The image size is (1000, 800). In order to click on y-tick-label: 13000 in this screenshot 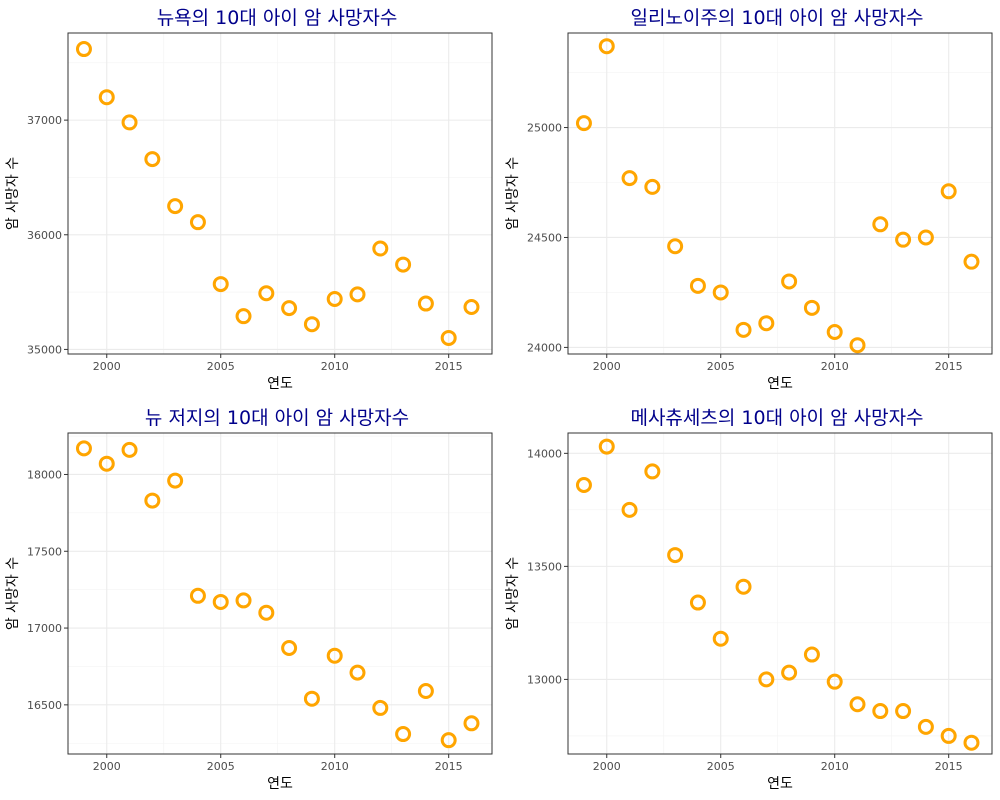, I will do `click(544, 679)`.